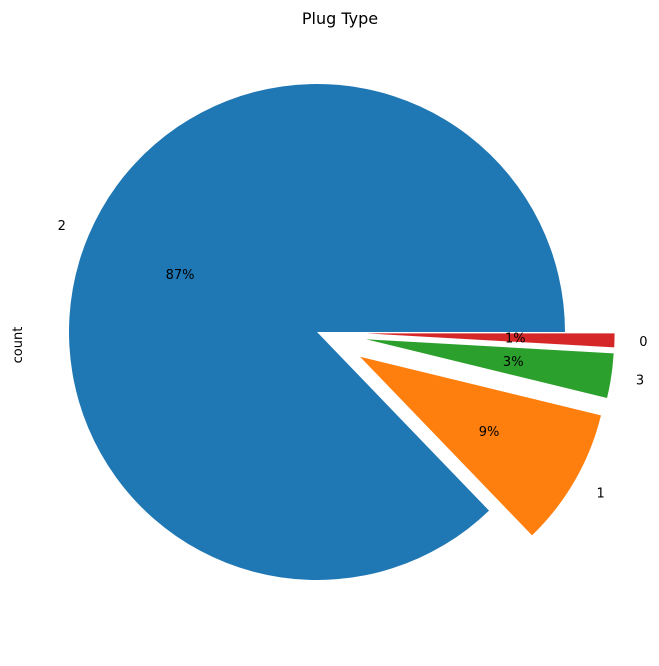 The image size is (659, 666). I want to click on percent-label-3: 3%, so click(513, 362).